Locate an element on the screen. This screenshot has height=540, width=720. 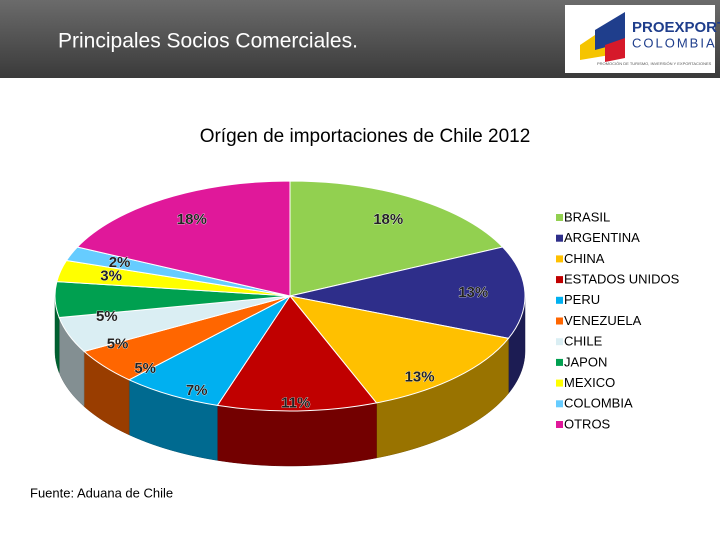
legend-label: CHINA is located at coordinates (584, 258).